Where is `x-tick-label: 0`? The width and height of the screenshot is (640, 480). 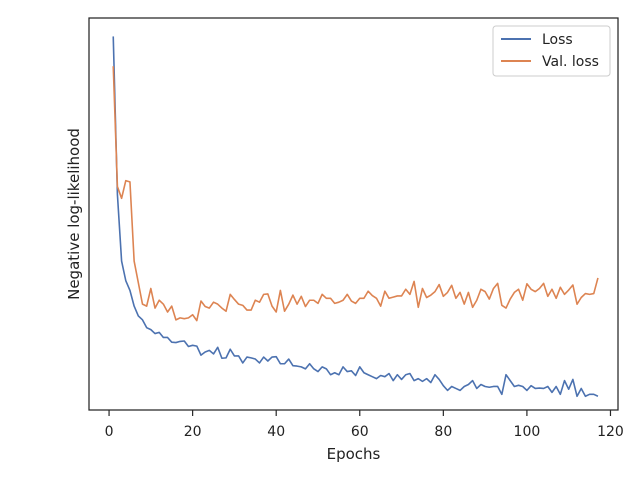 x-tick-label: 0 is located at coordinates (109, 432).